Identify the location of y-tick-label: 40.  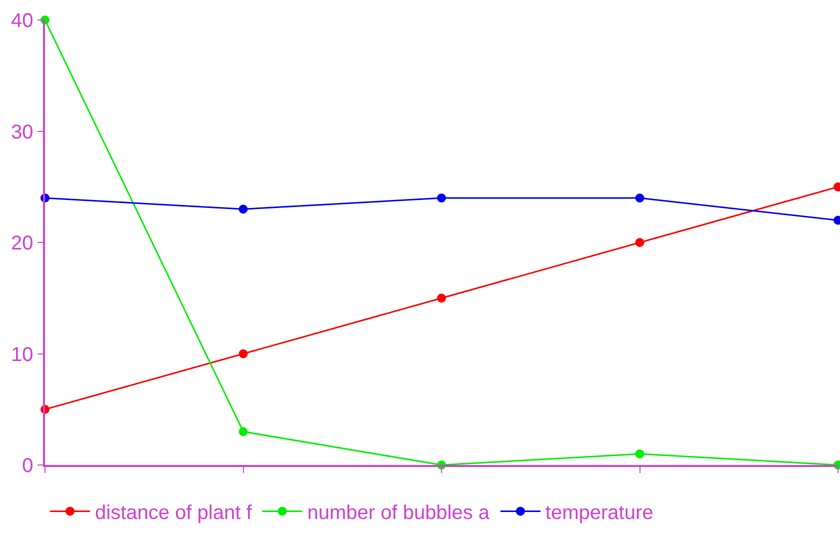
(22, 21).